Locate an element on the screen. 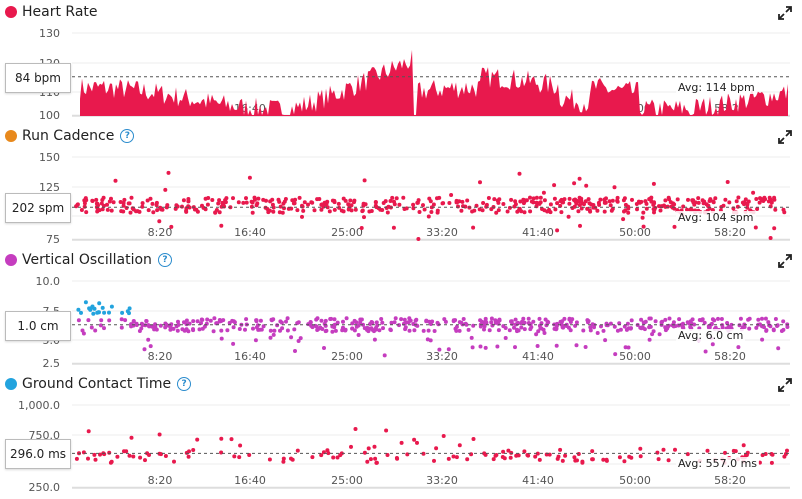  y-tick-label: 10.0 is located at coordinates (48, 281).